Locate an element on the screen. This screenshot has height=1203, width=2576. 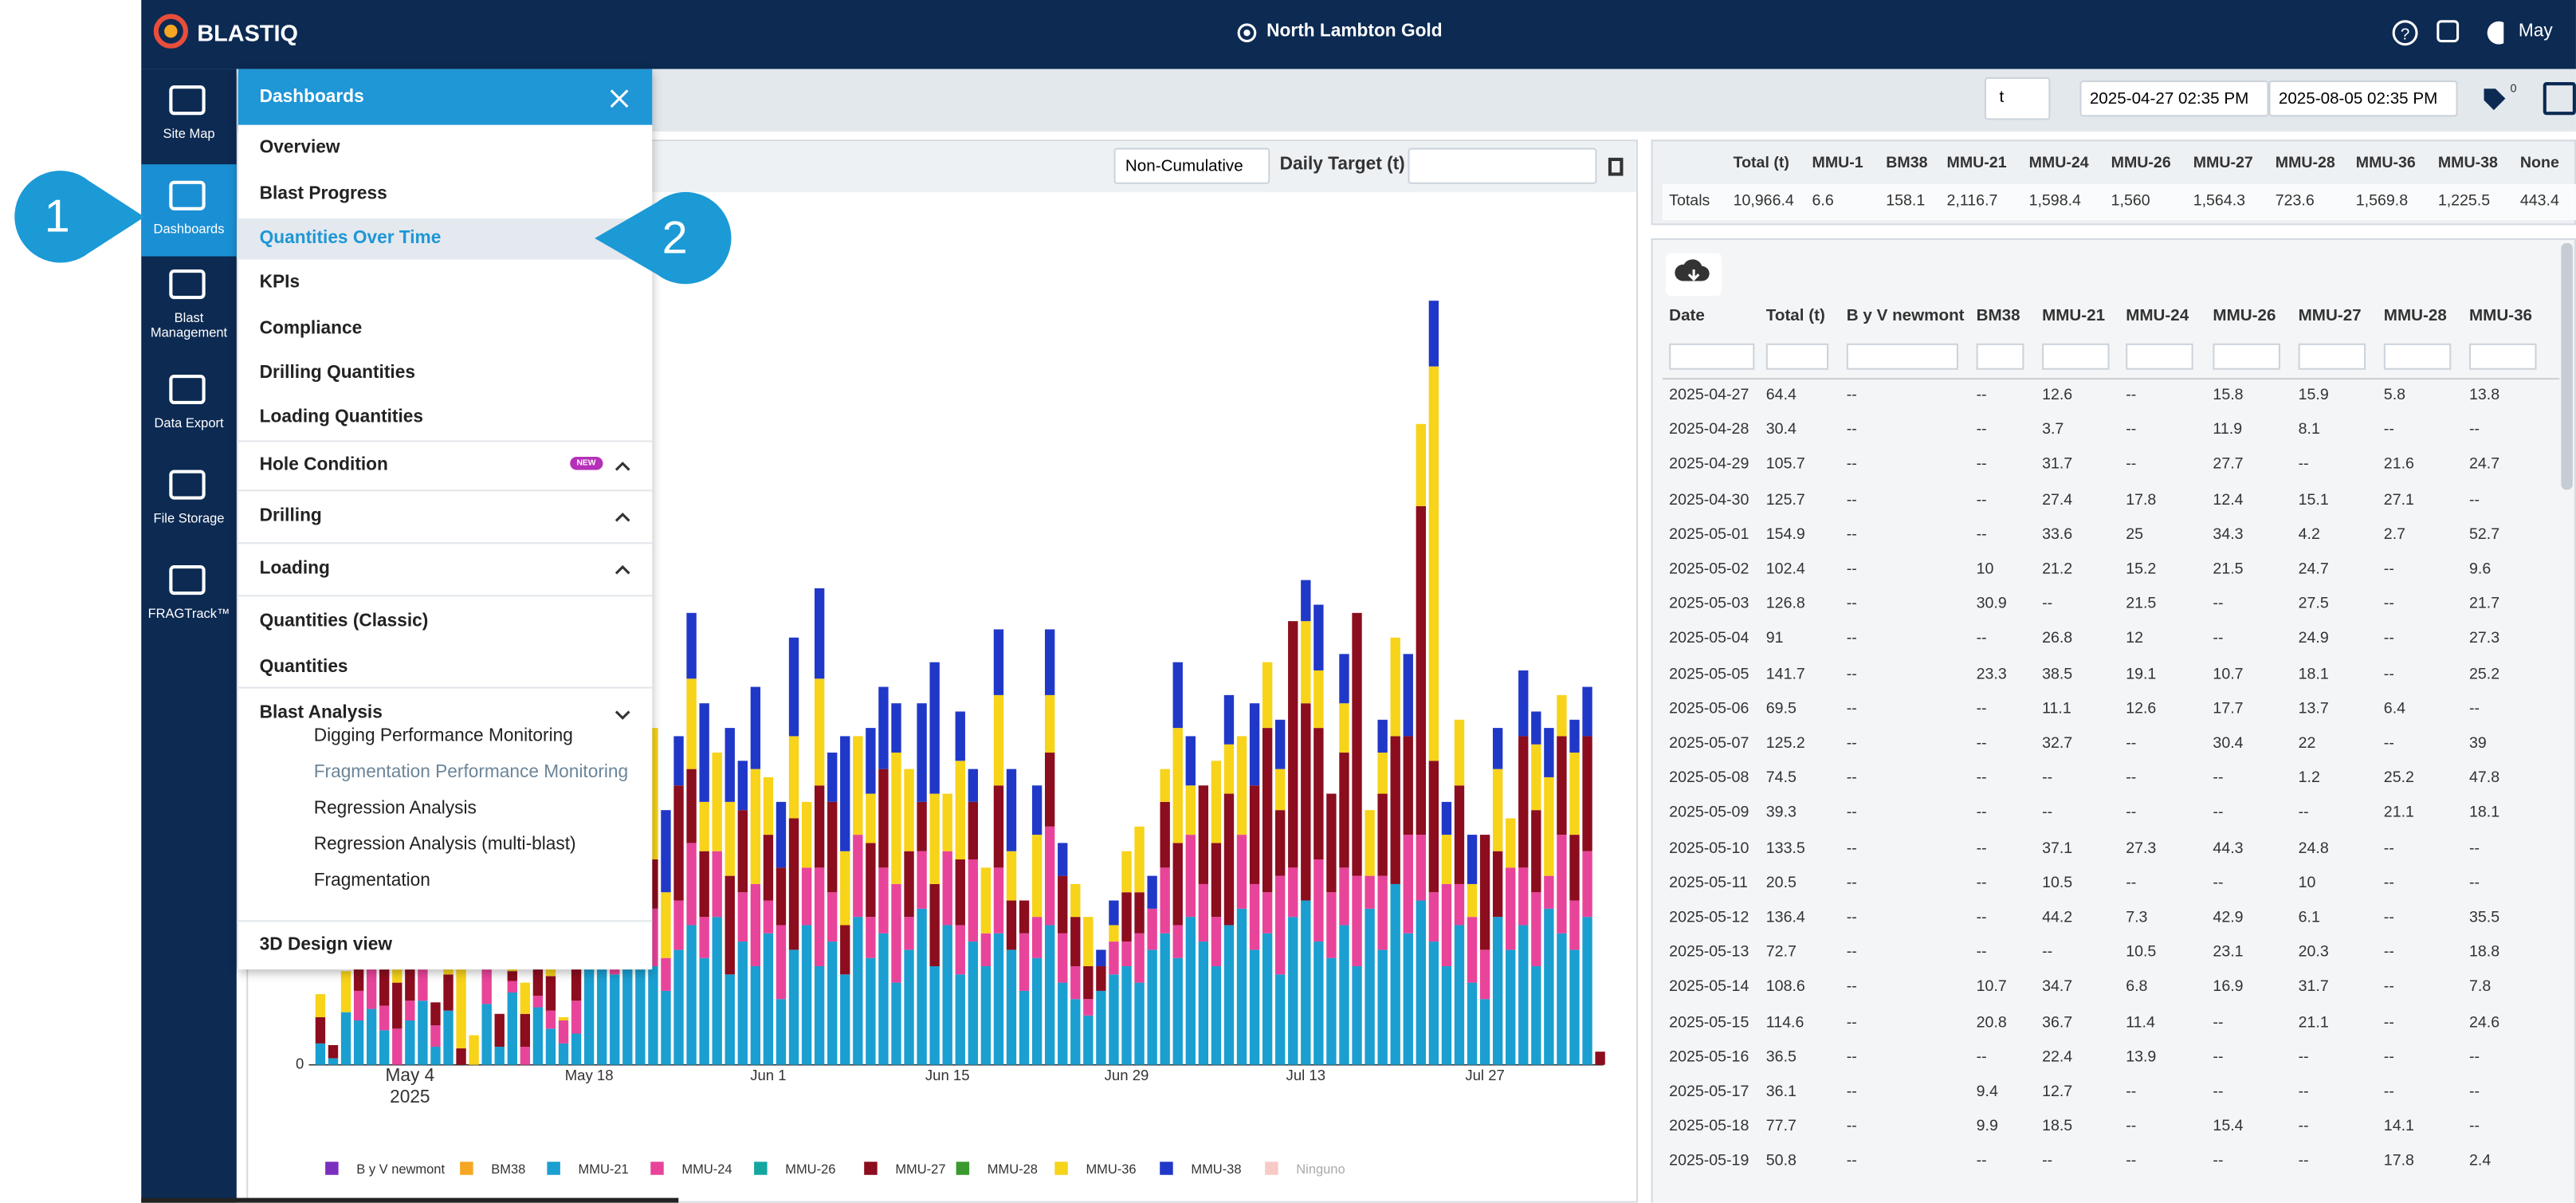
menu-item: Quantities (Classic) is located at coordinates (344, 621).